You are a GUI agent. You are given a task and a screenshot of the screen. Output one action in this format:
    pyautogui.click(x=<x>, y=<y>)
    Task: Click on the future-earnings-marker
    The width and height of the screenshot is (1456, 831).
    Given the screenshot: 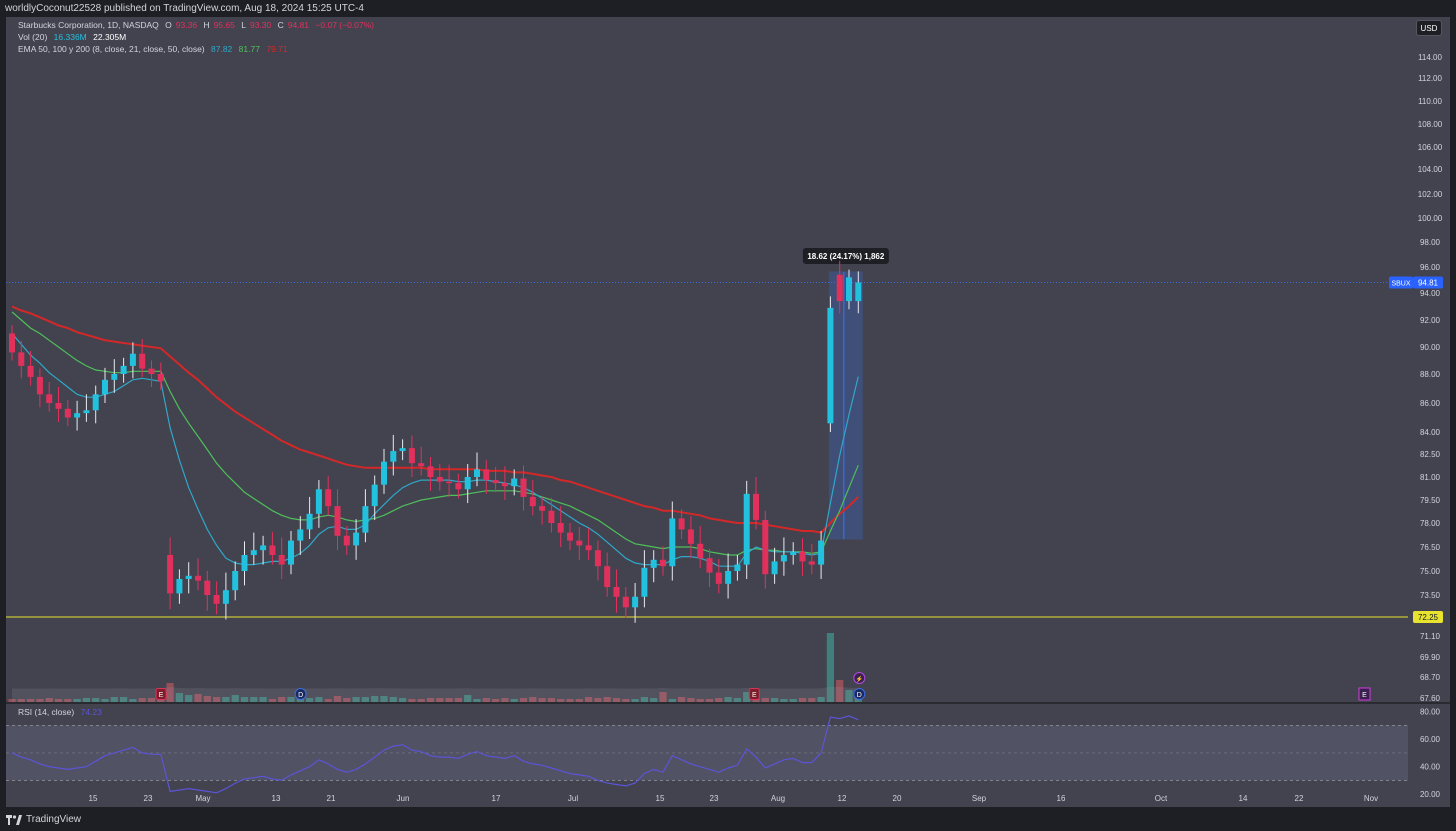 What is the action you would take?
    pyautogui.click(x=1364, y=694)
    